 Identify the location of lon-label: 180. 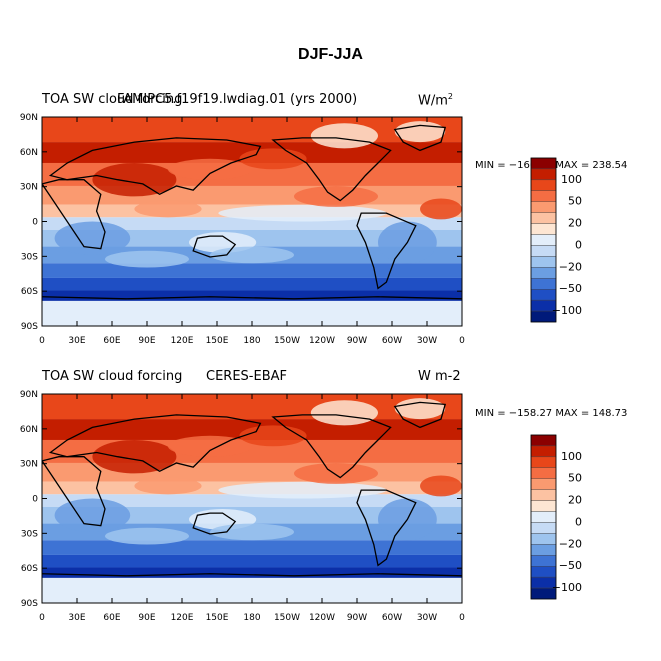
(251, 618).